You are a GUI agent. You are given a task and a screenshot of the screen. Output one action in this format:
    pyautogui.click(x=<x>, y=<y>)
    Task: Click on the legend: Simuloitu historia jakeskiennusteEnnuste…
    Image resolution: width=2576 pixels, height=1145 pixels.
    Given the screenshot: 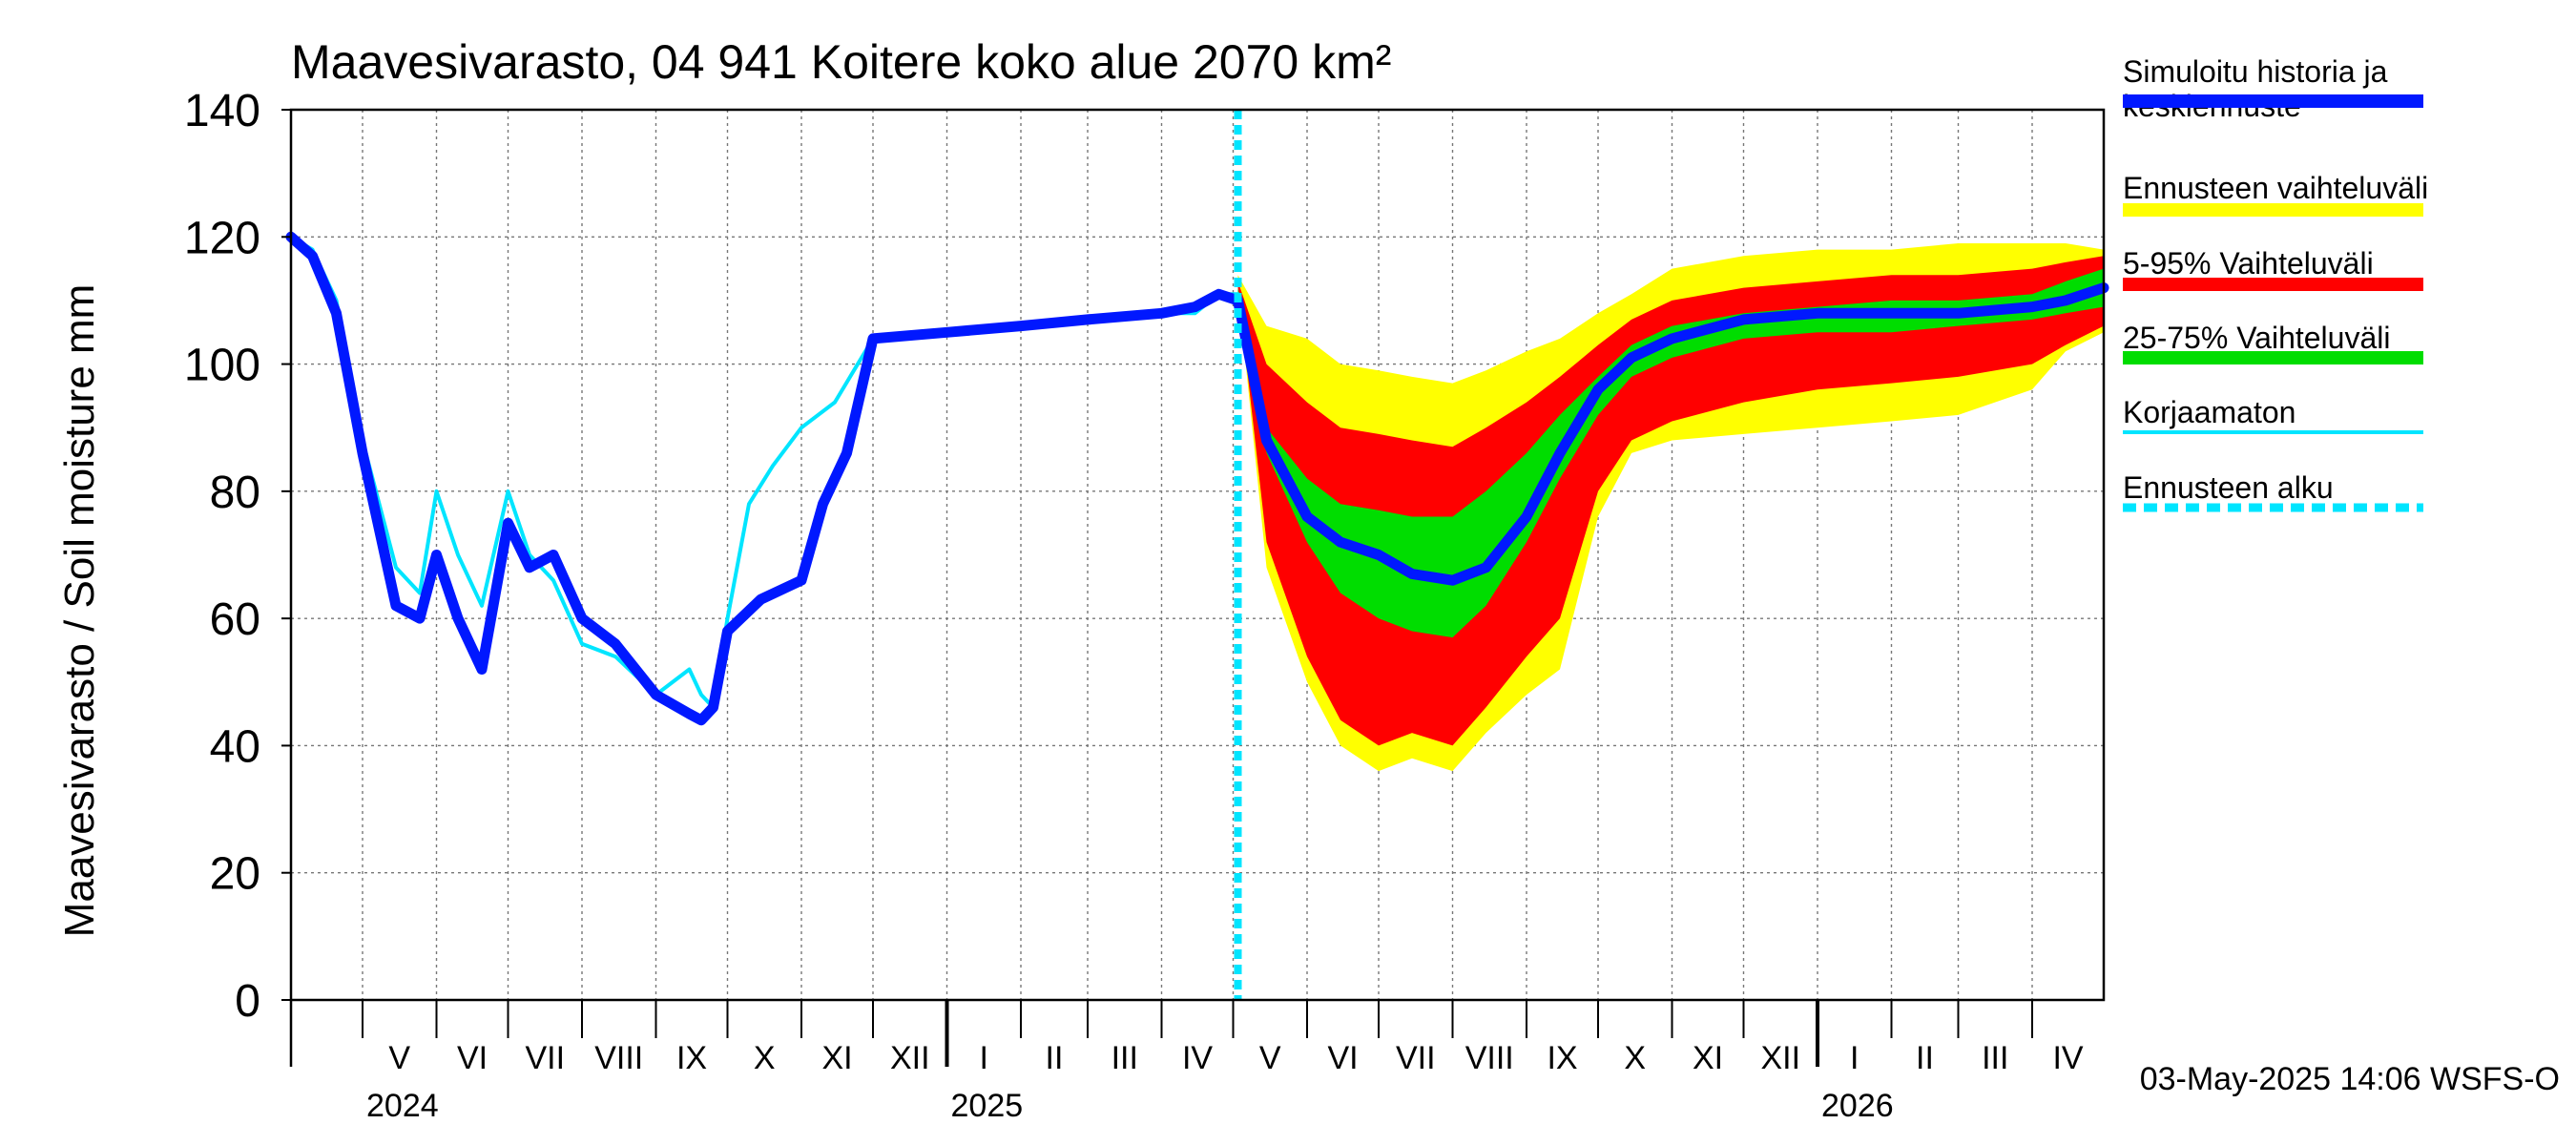 What is the action you would take?
    pyautogui.click(x=2275, y=283)
    